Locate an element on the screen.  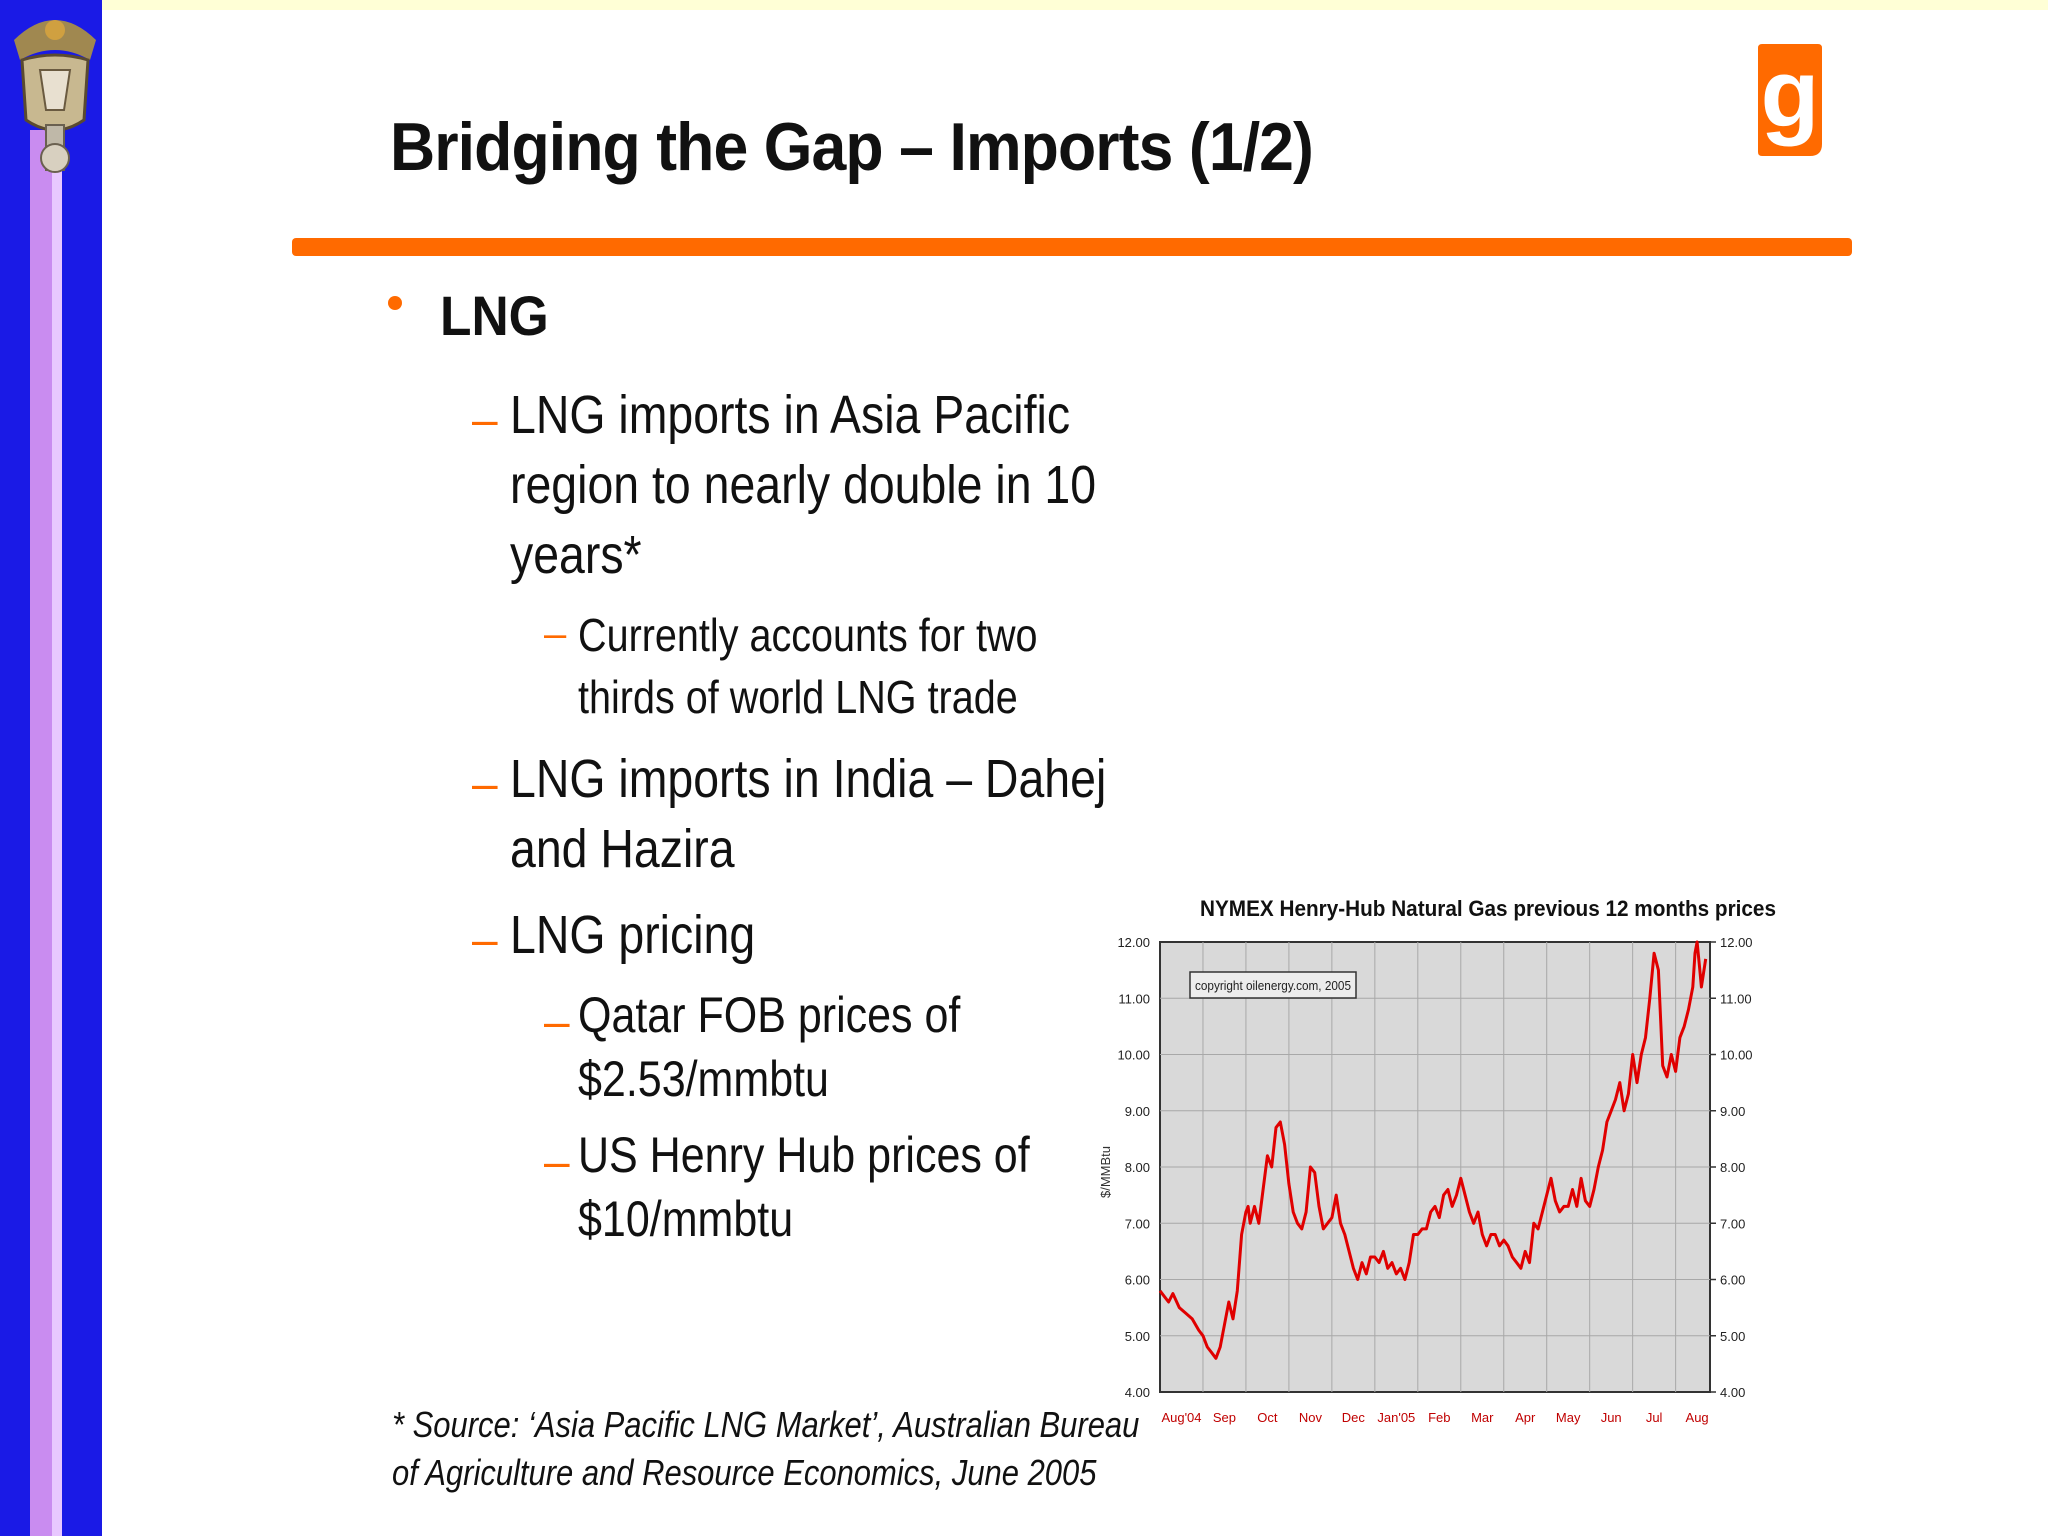
logo-letter: g is located at coordinates (1790, 93).